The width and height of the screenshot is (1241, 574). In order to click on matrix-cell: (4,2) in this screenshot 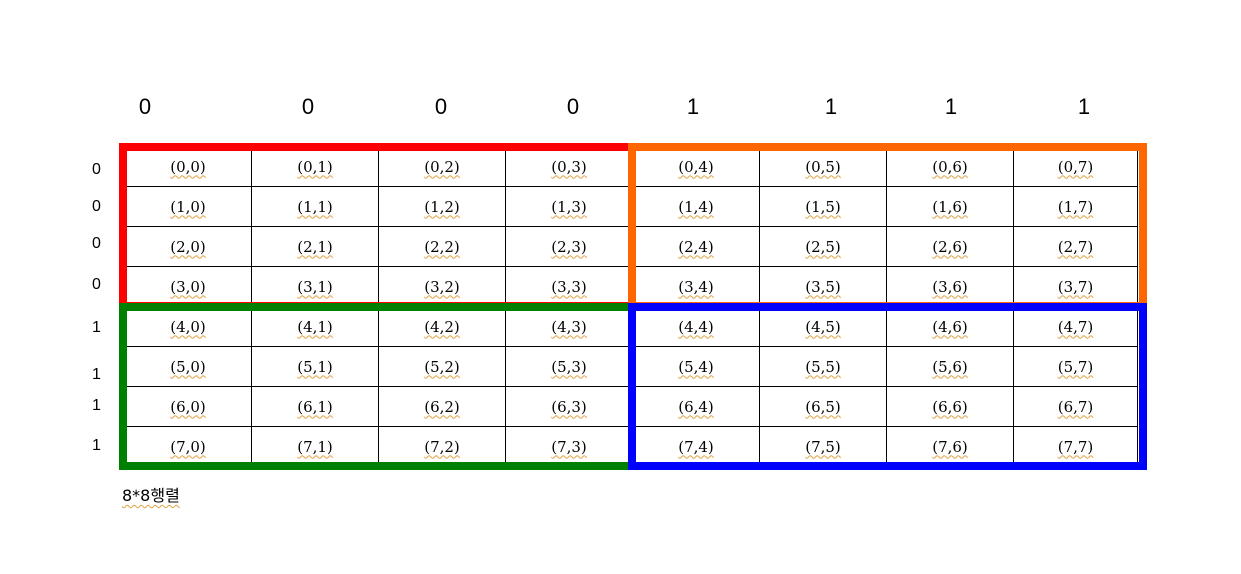, I will do `click(442, 326)`.